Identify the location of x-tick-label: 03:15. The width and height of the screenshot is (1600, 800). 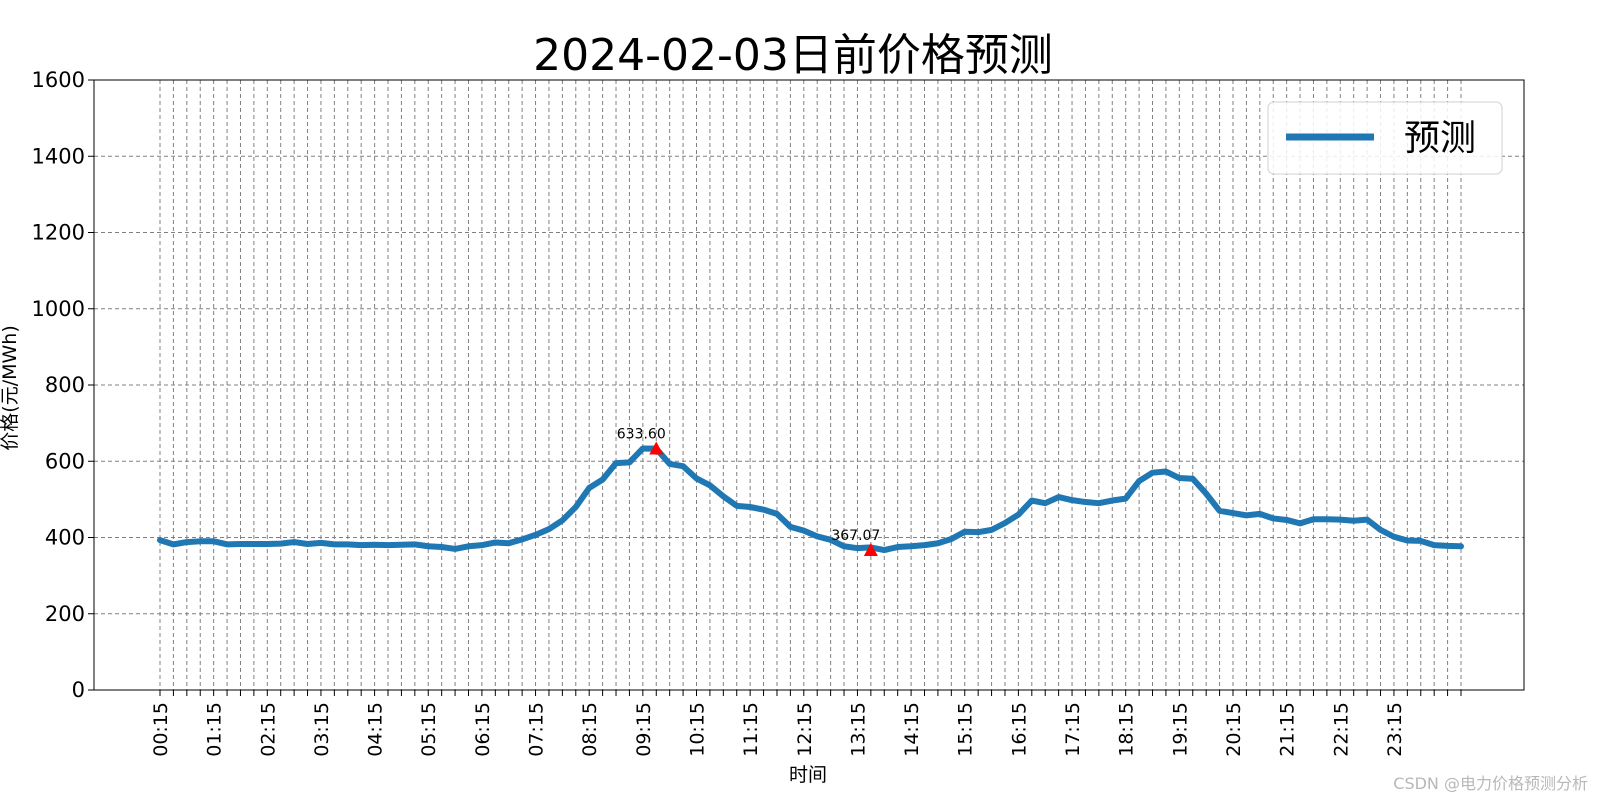
(322, 729).